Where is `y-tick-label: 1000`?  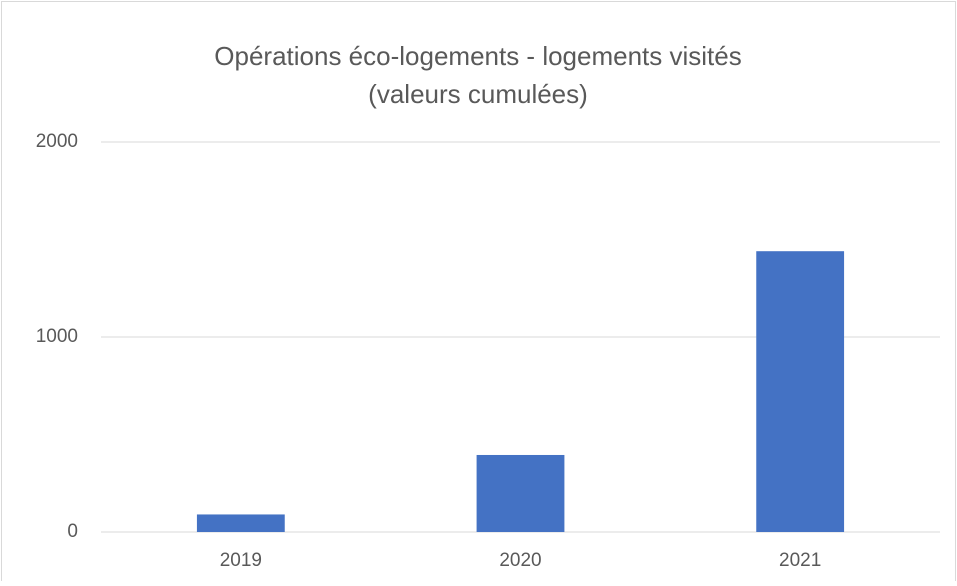
y-tick-label: 1000 is located at coordinates (57, 336).